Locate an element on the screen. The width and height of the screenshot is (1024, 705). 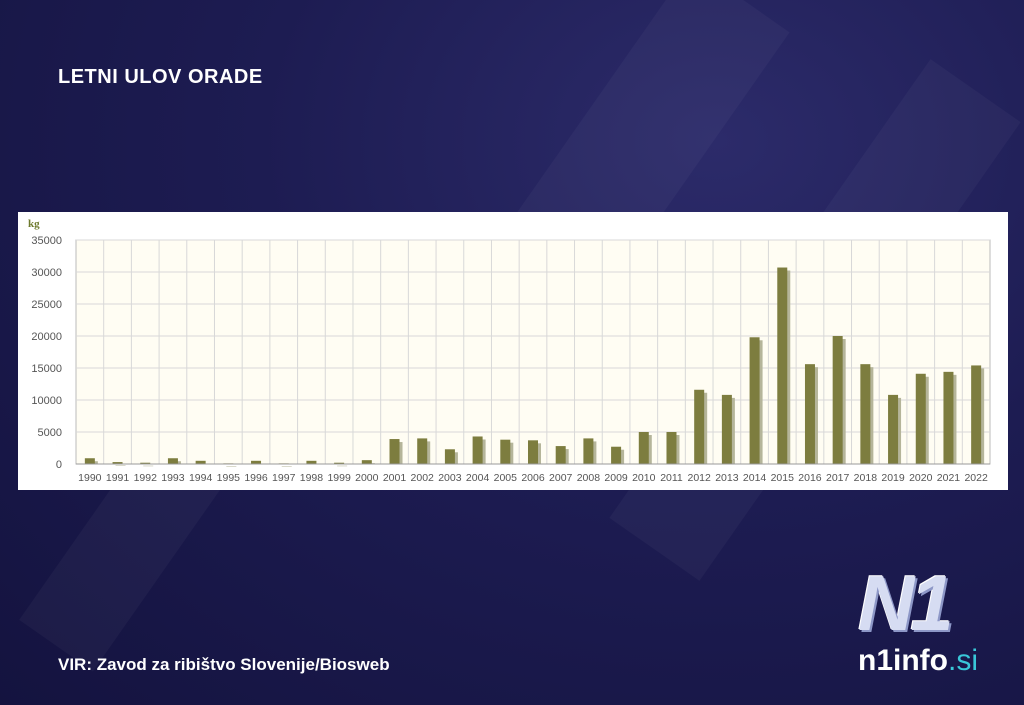
x-tick-label: 1992 is located at coordinates (146, 478).